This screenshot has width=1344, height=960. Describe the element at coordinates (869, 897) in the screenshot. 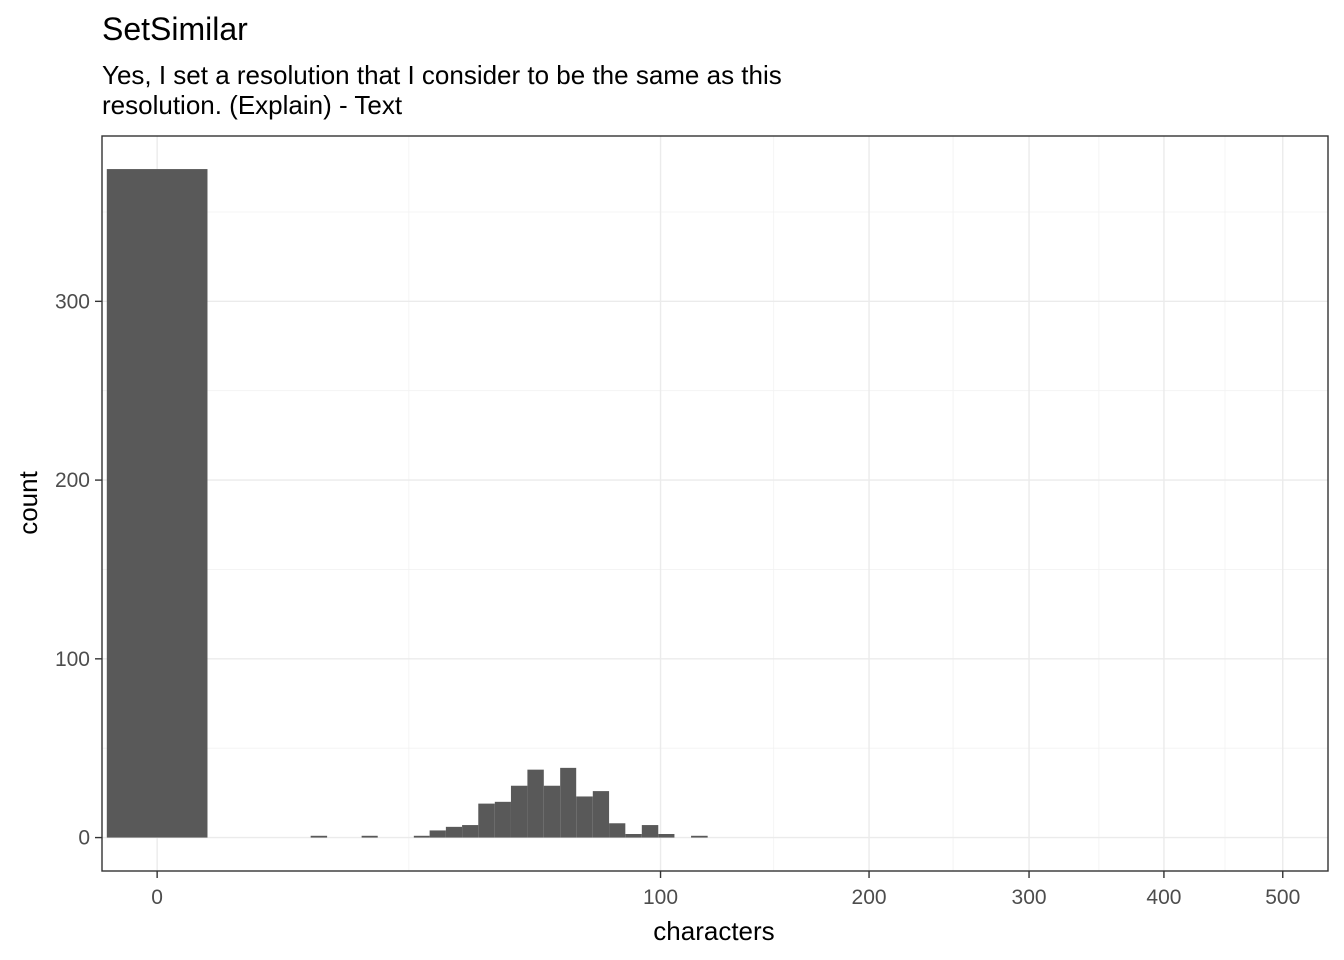

I see `x-tick-label: 200` at that location.